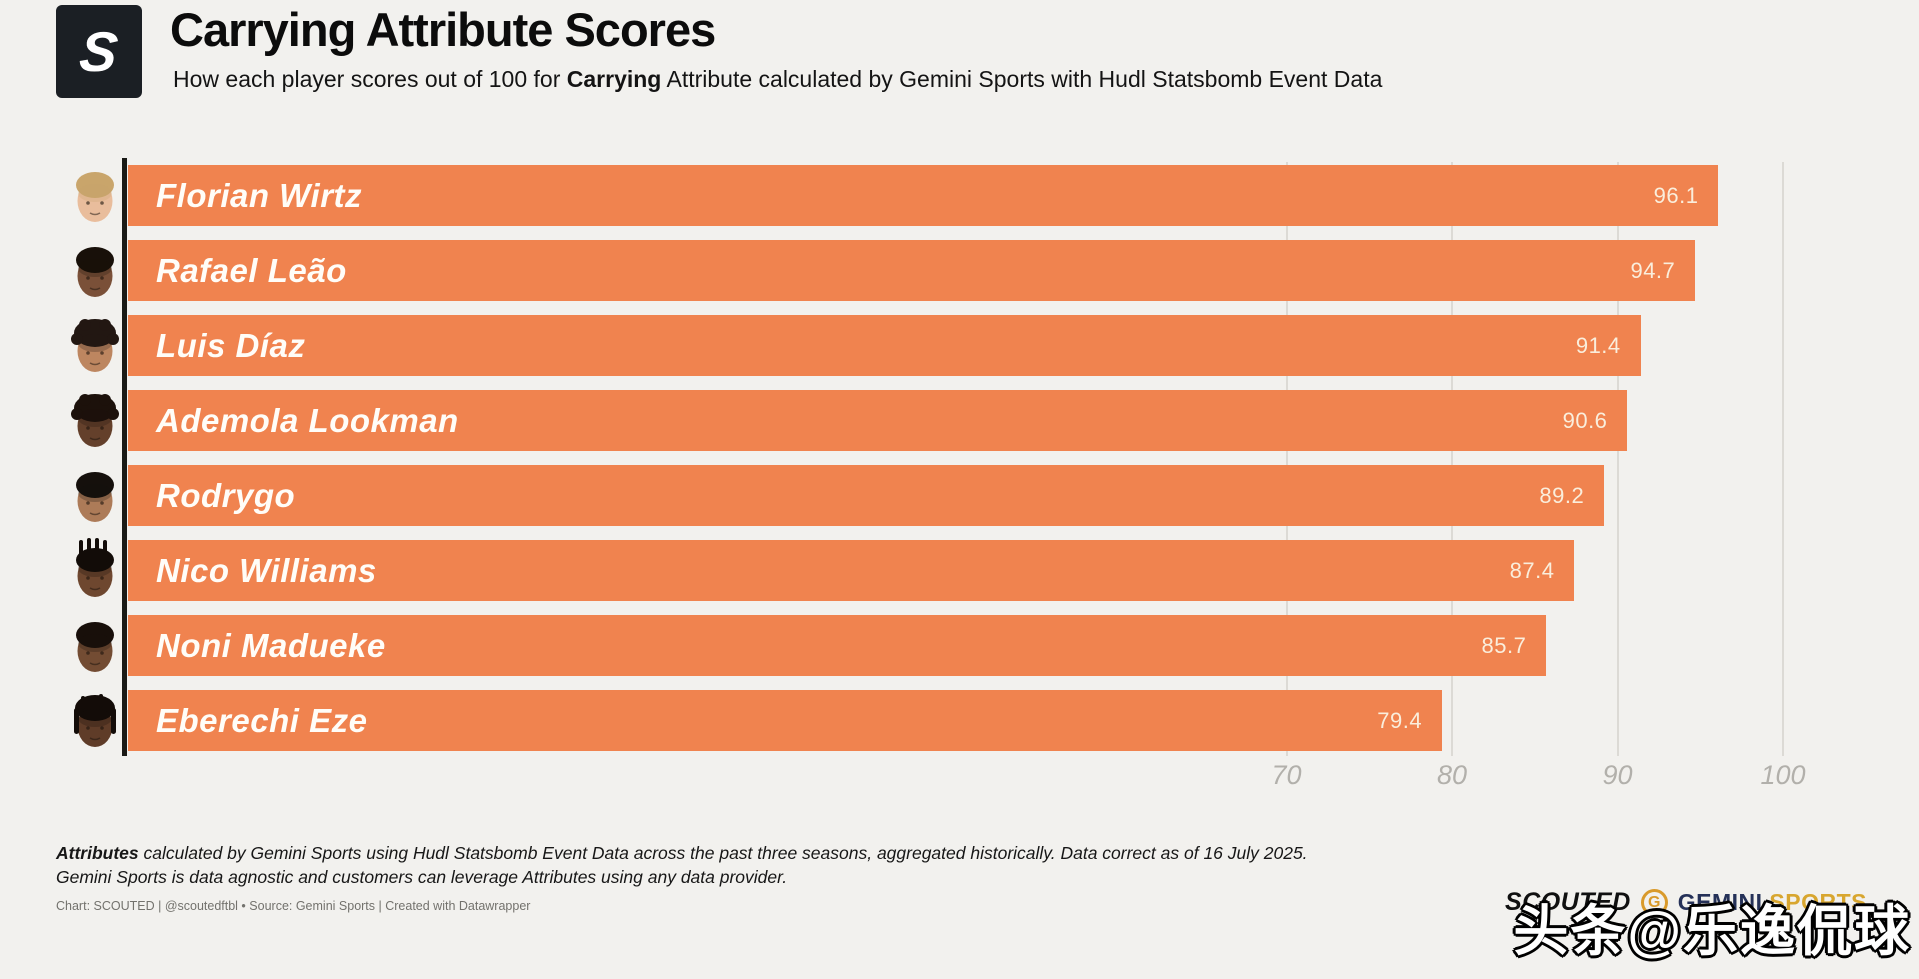 The width and height of the screenshot is (1919, 979). I want to click on branding-row: SCOUTED G GEMINI SPORTS, so click(1686, 902).